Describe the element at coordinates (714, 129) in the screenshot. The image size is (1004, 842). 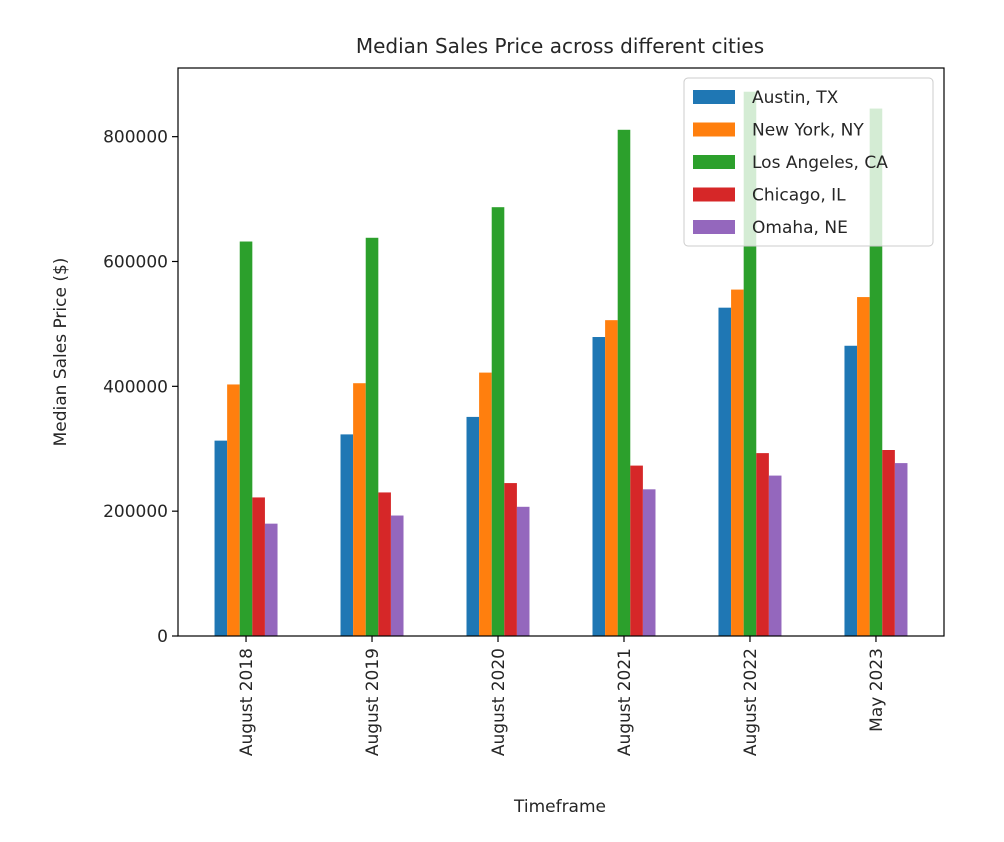
I see `legend-swatch-new-york-ny` at that location.